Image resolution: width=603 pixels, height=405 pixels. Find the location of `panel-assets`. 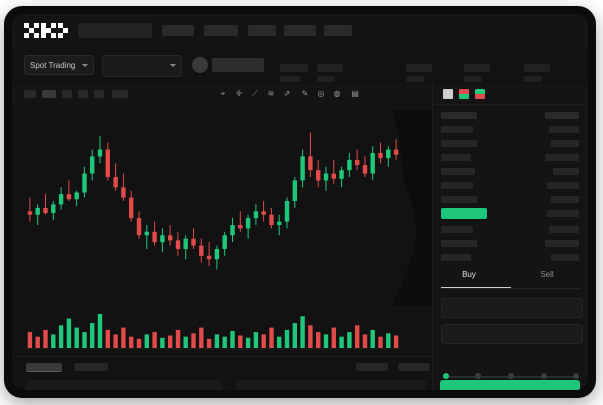

panel-assets is located at coordinates (124, 385).